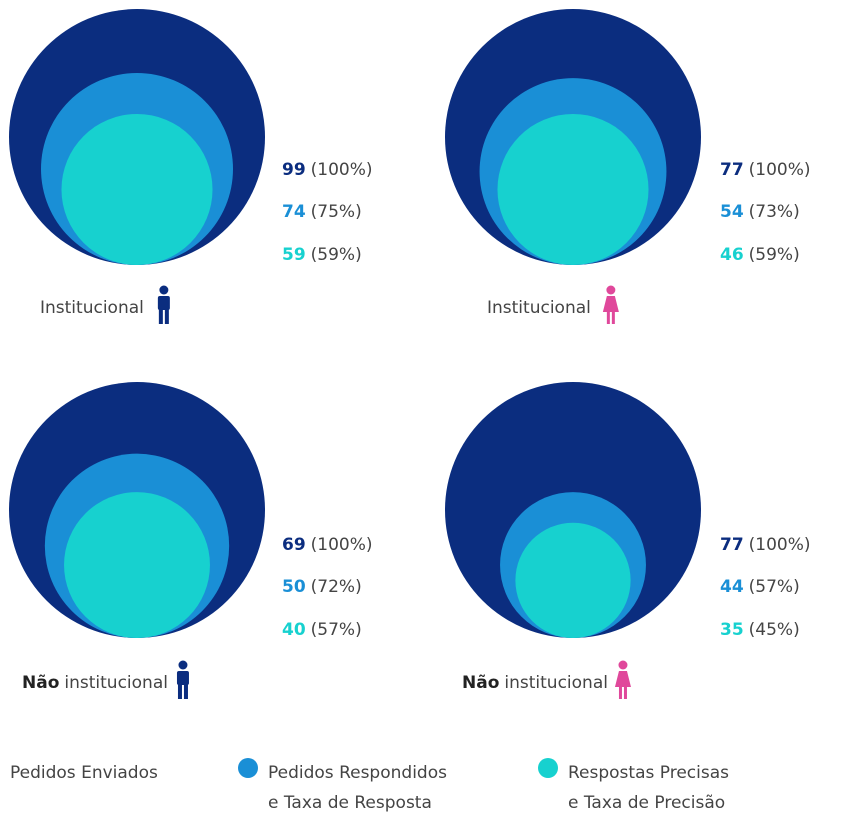  What do you see at coordinates (294, 545) in the screenshot?
I see `count: 69` at bounding box center [294, 545].